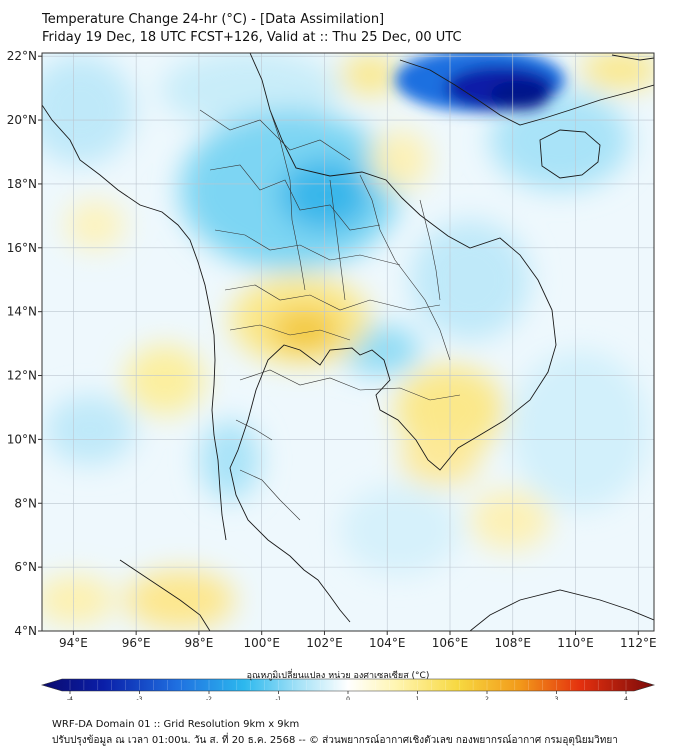 The width and height of the screenshot is (676, 756). I want to click on lon-tick-label: 106°E, so click(450, 643).